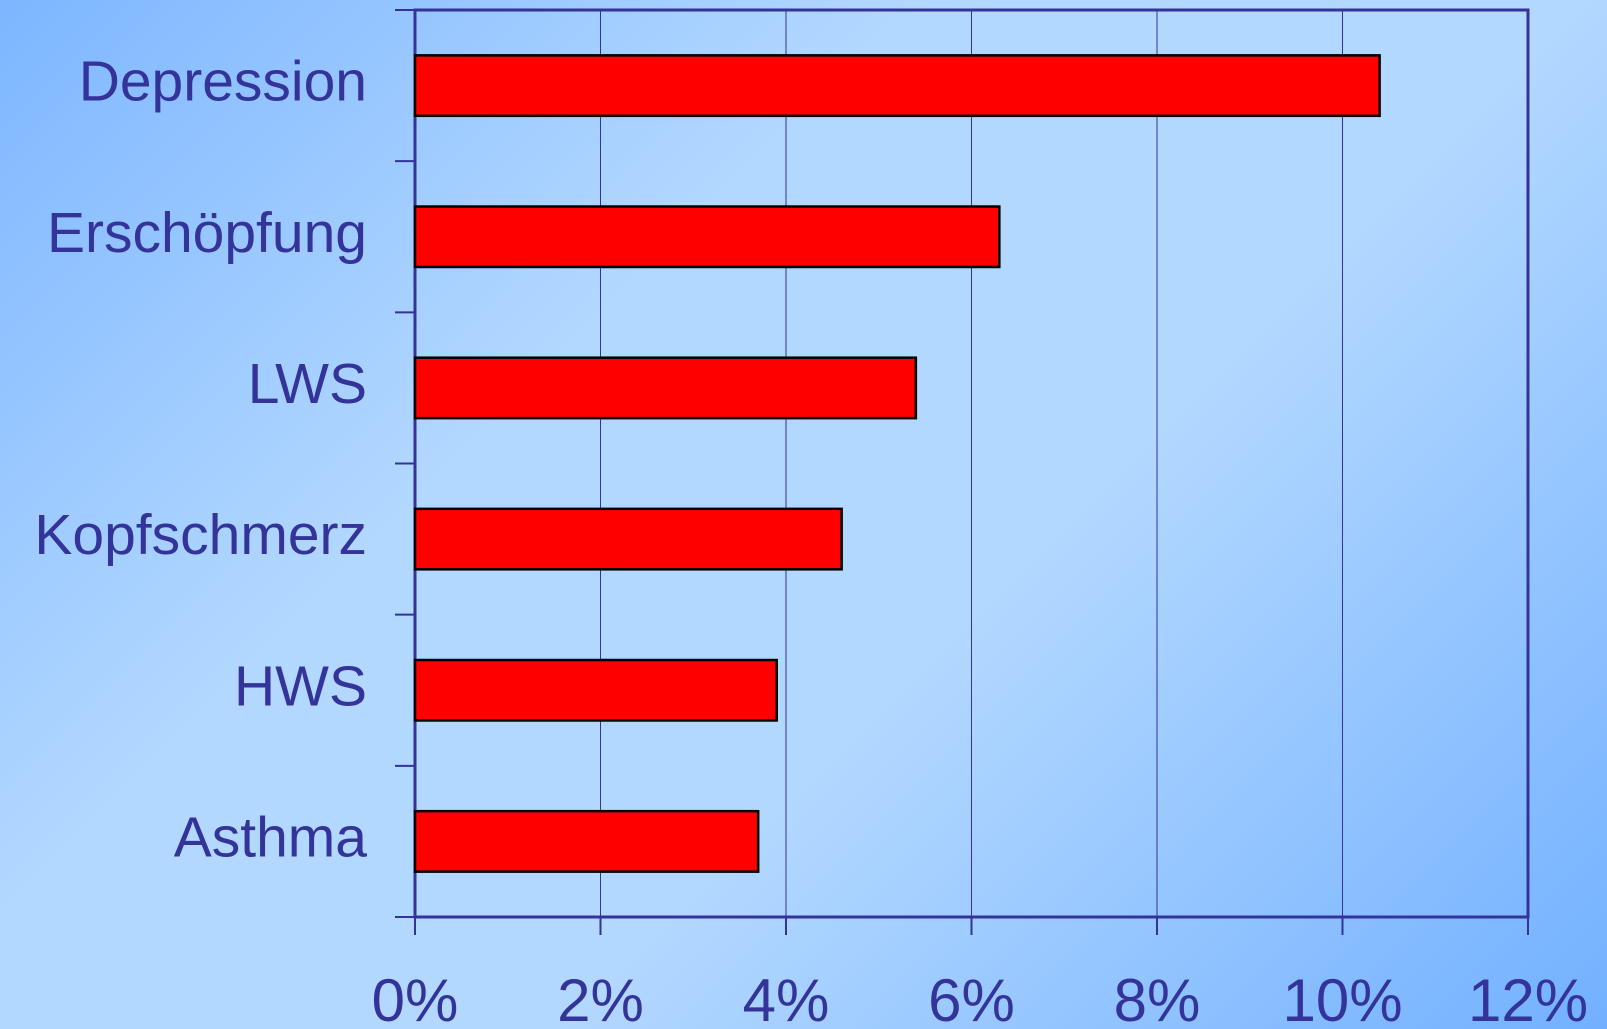  Describe the element at coordinates (223, 82) in the screenshot. I see `y-tick-label: Depression` at that location.